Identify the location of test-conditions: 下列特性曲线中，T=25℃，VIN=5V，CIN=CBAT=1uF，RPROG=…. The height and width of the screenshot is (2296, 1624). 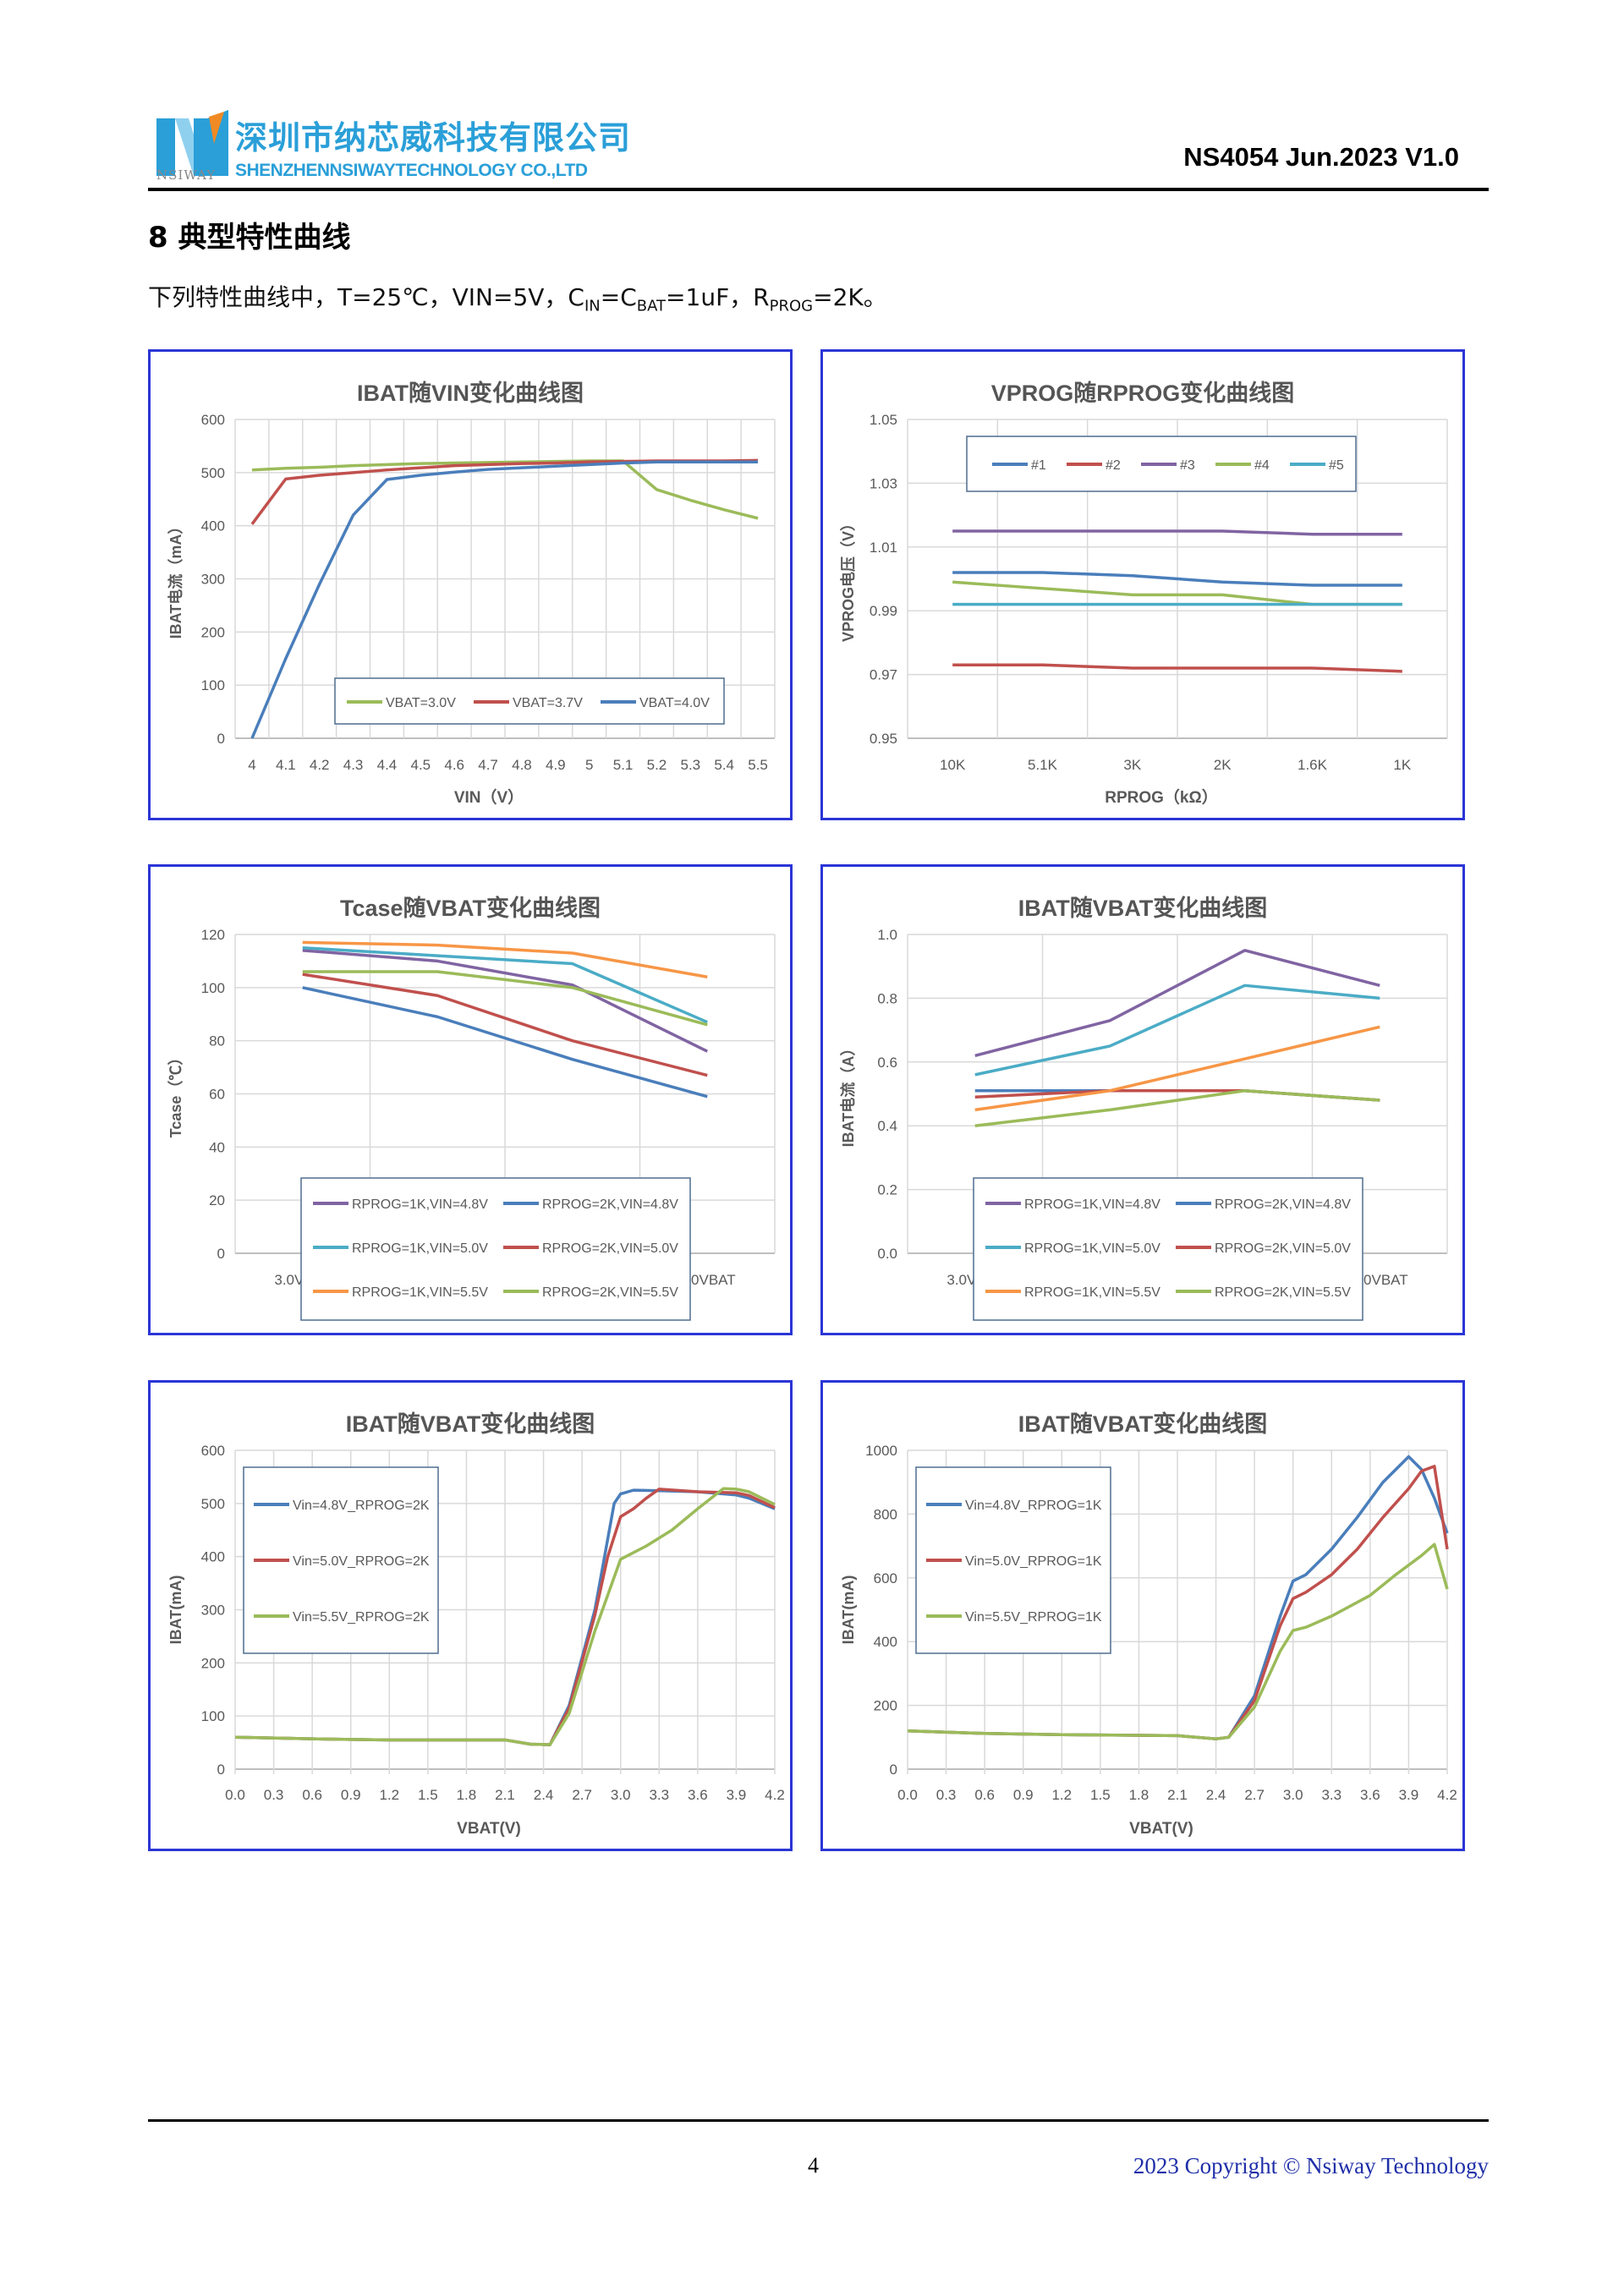
(517, 297).